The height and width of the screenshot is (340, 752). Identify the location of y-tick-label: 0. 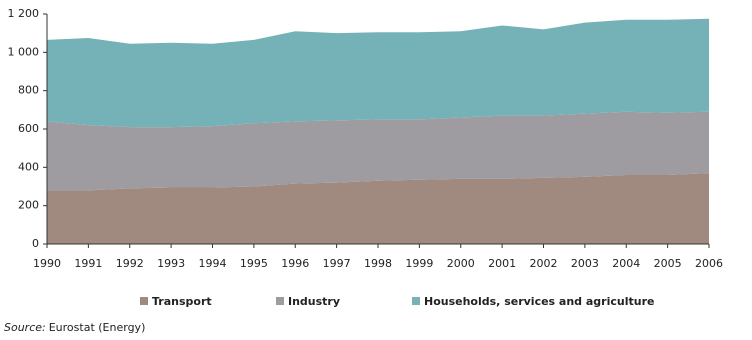
(35, 243).